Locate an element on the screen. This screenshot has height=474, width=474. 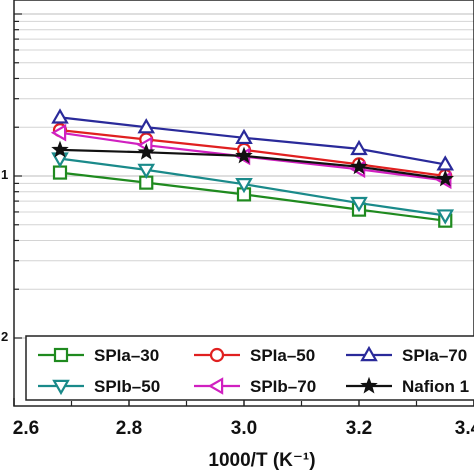
legend-label: SPIa–30 is located at coordinates (126, 355).